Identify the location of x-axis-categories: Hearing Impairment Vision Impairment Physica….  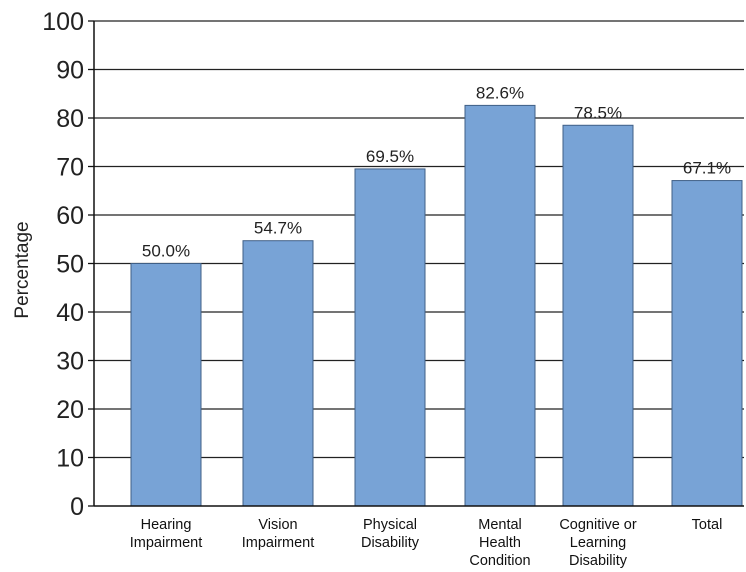
(426, 543).